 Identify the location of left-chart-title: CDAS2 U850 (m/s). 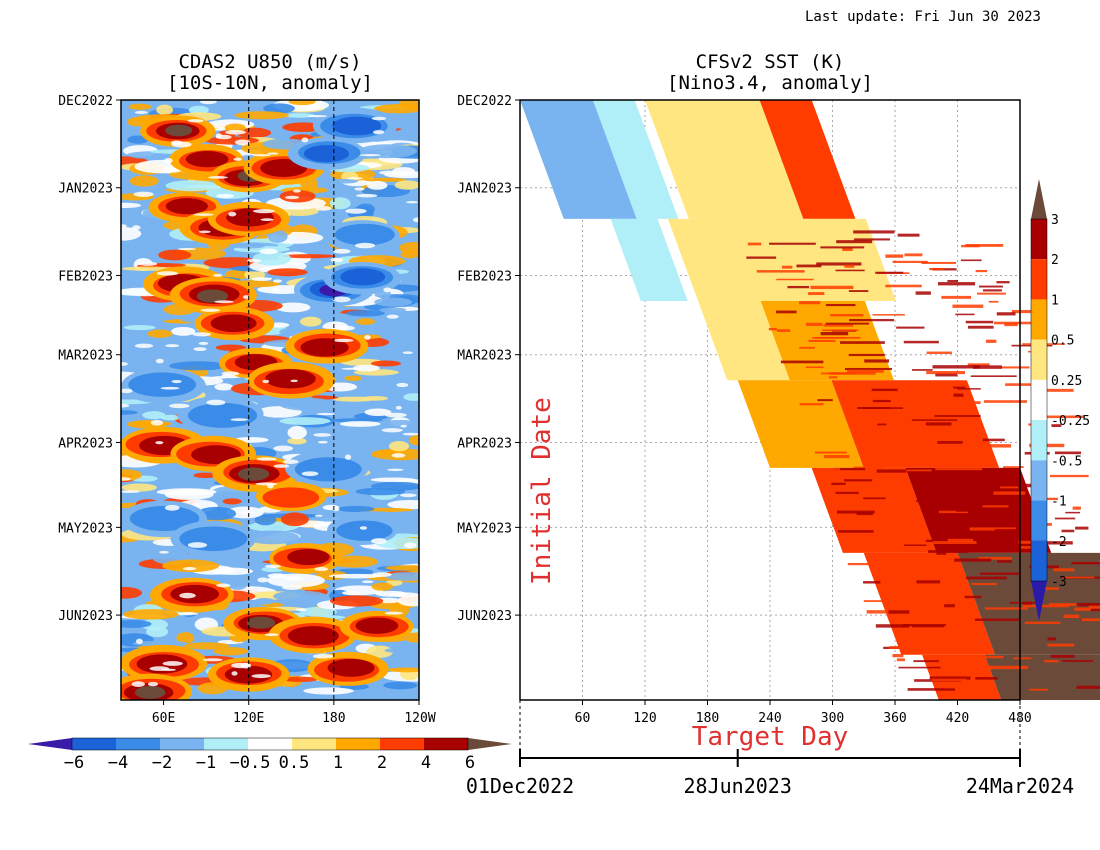
(269, 62).